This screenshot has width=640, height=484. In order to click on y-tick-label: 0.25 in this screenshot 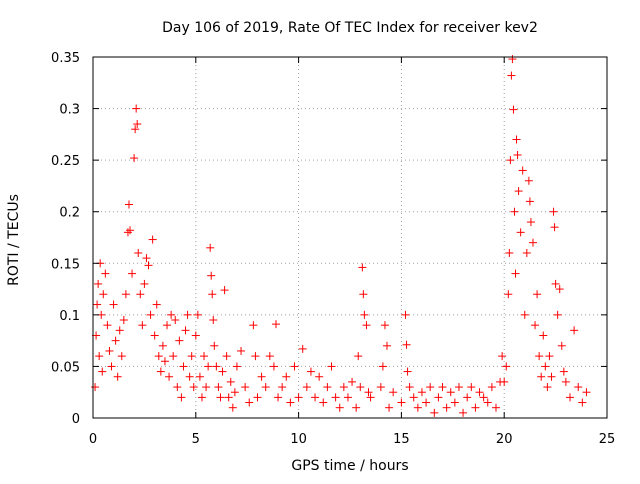, I will do `click(65, 161)`.